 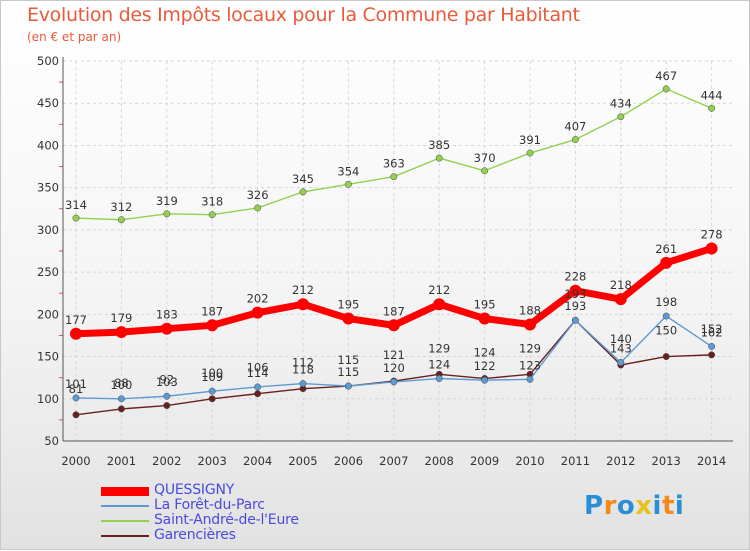 I want to click on proxiti-logo: Proxiti, so click(x=634, y=506).